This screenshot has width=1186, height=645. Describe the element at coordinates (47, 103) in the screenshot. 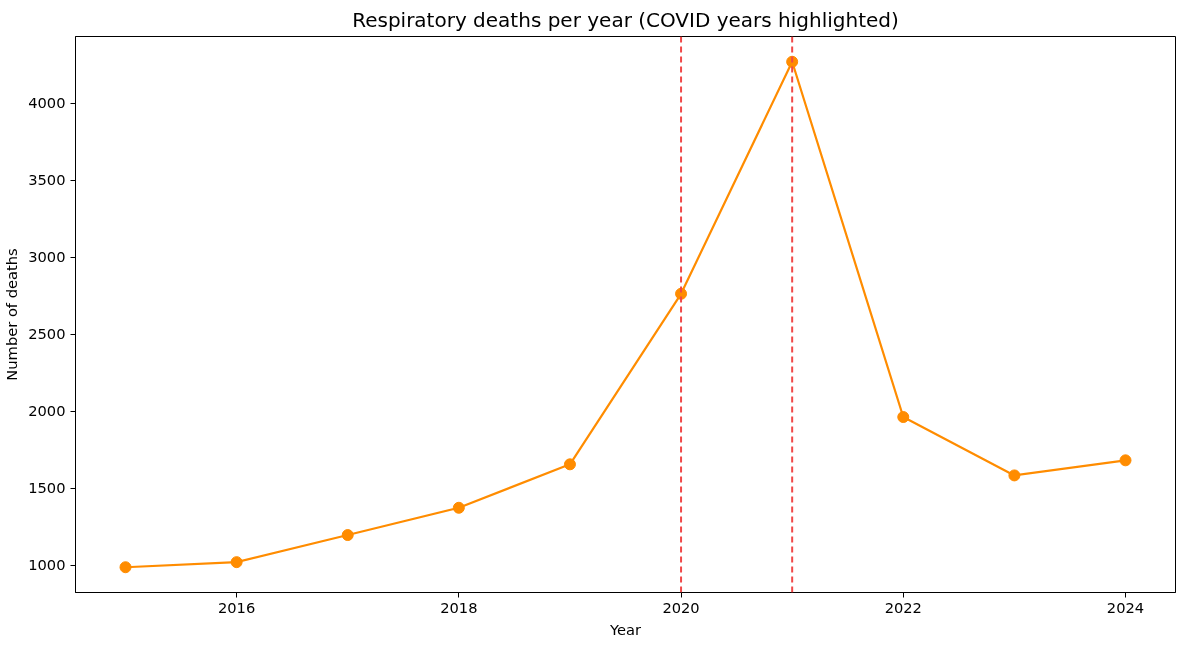

I see `y-tick-label: 4000` at that location.